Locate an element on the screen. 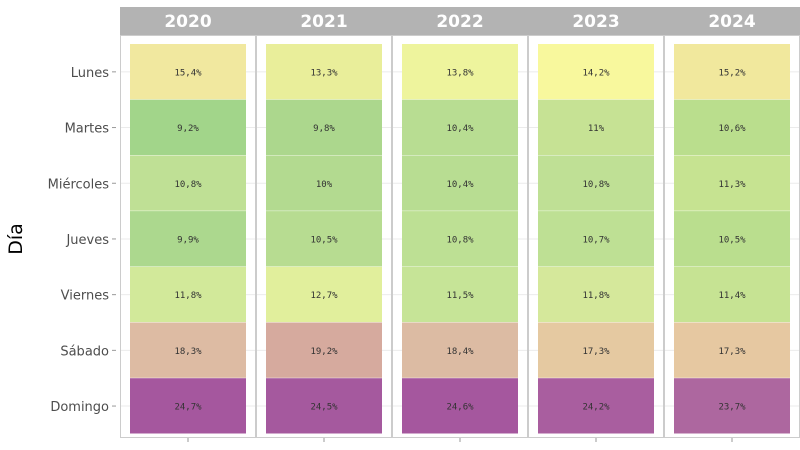 The height and width of the screenshot is (450, 800). tile-label: 24,2% is located at coordinates (596, 408).